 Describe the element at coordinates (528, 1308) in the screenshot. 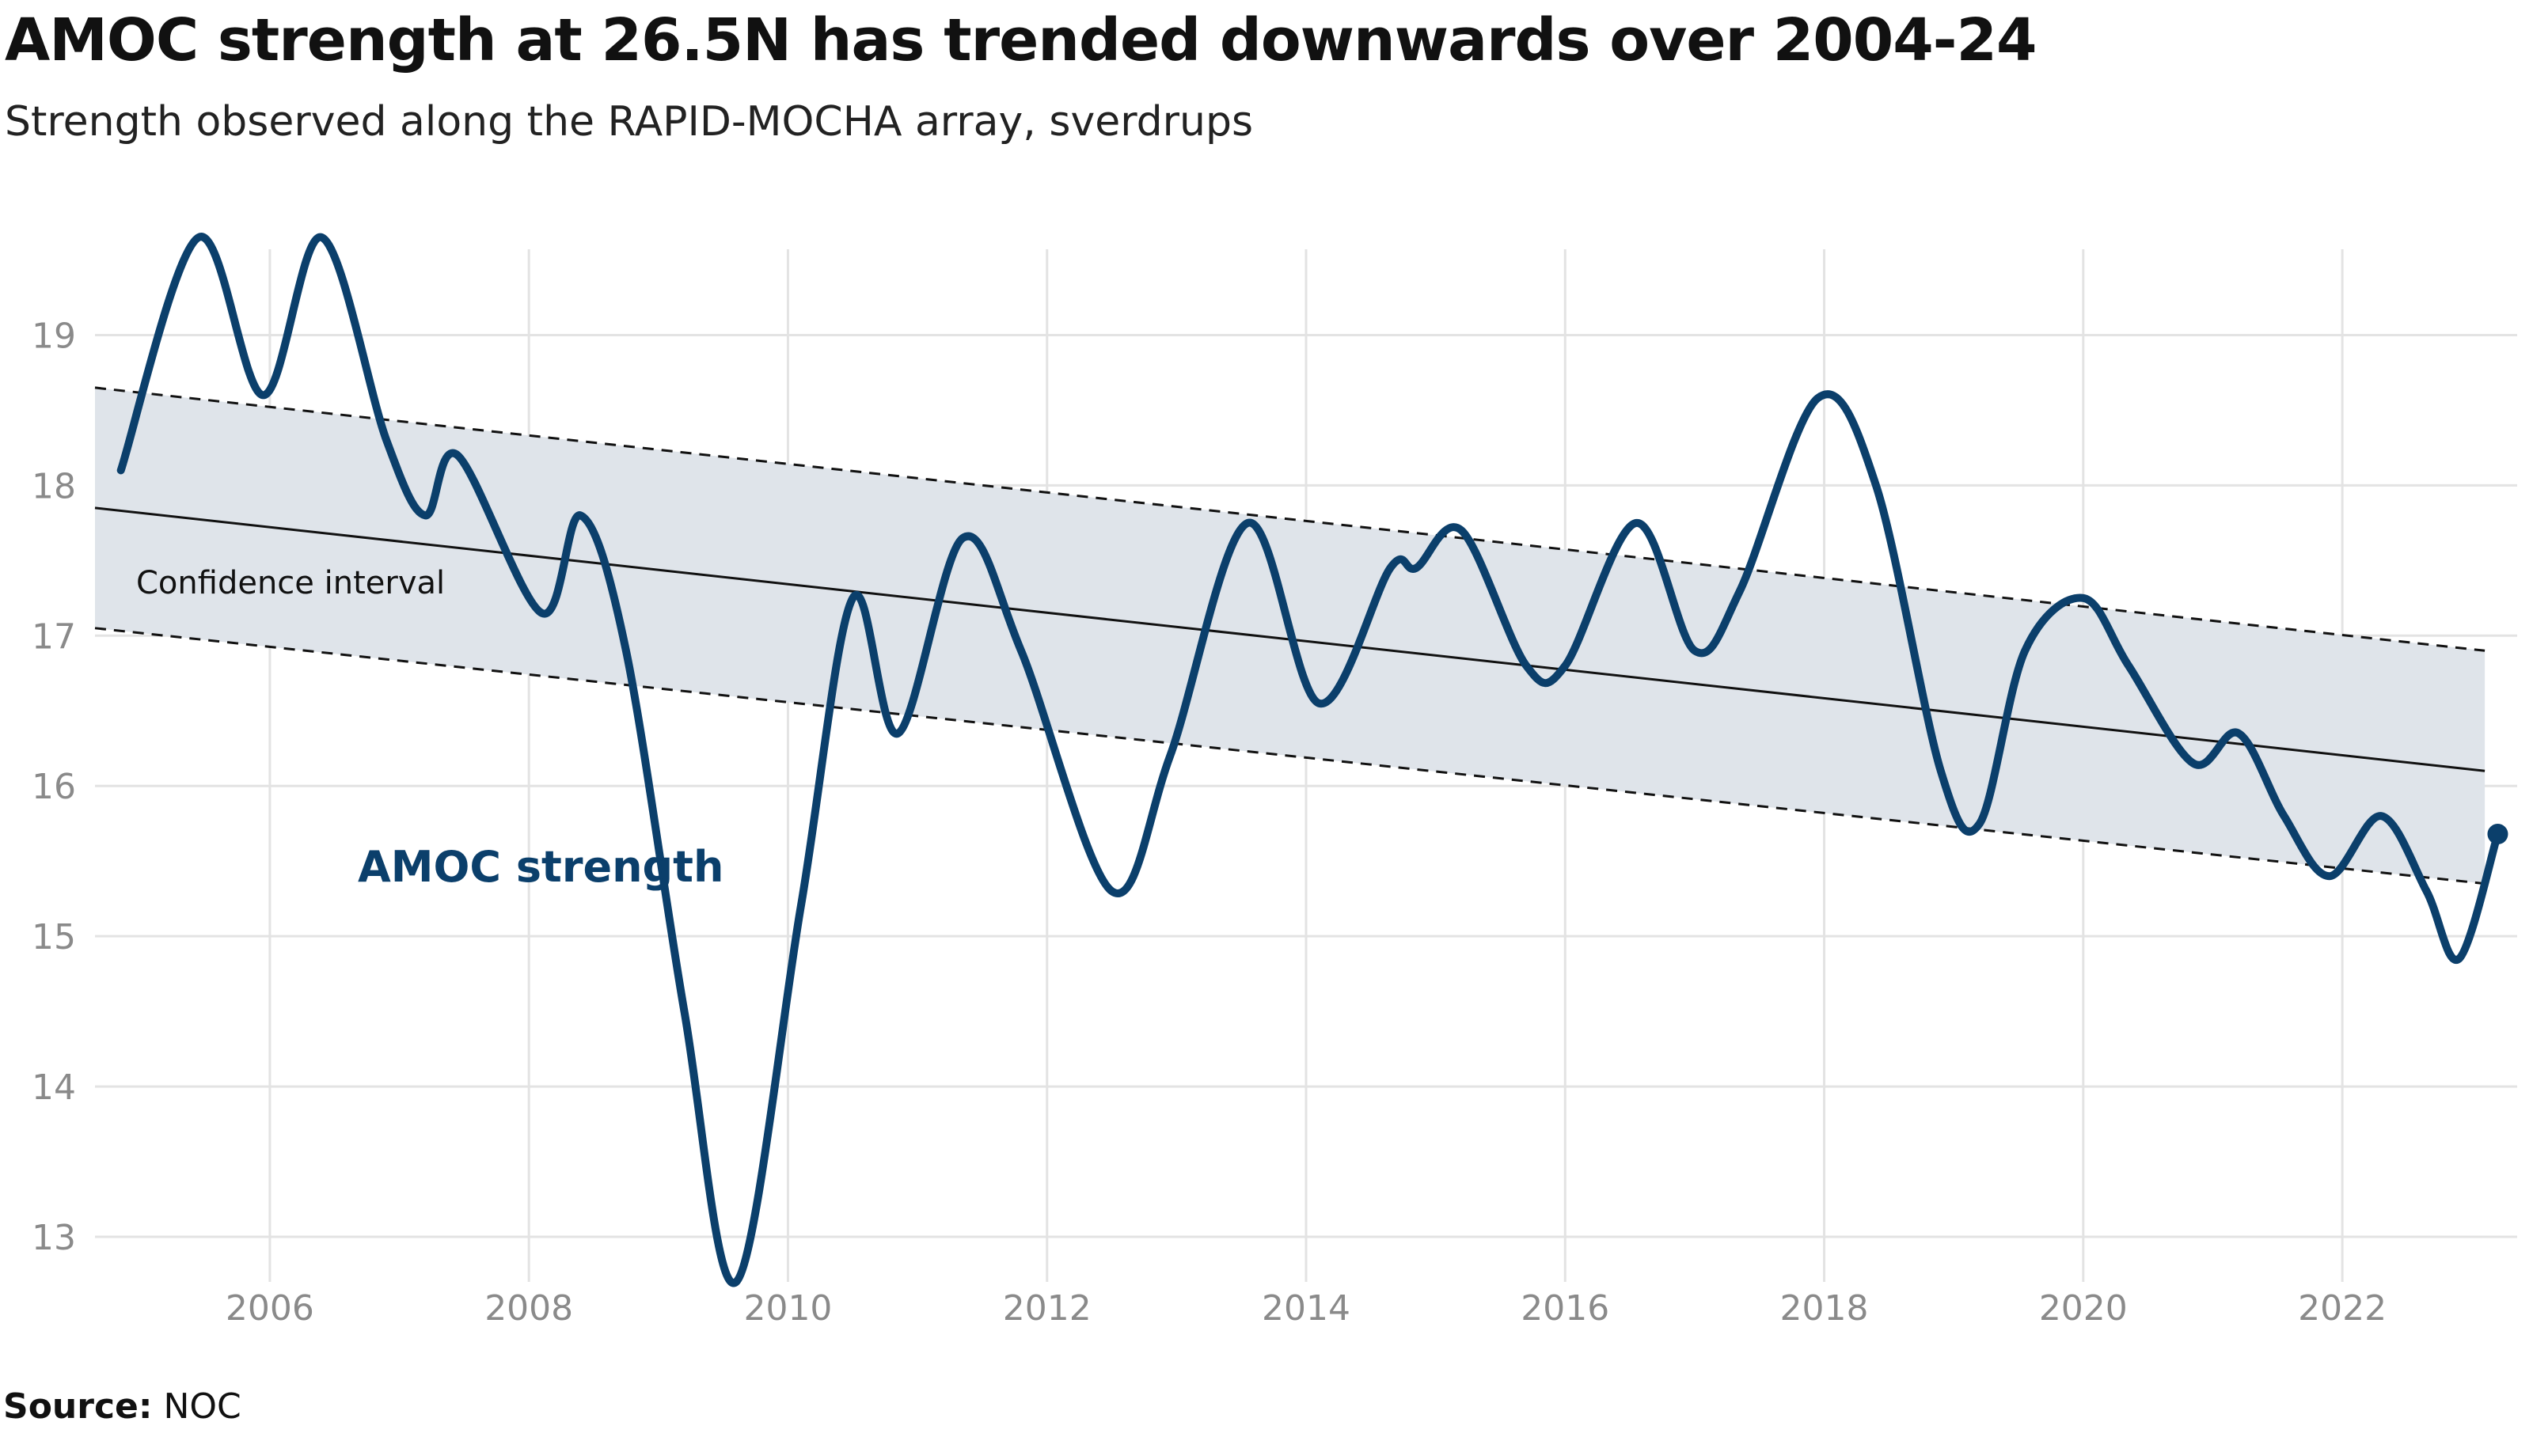

I see `x-tick-label: 2008` at that location.